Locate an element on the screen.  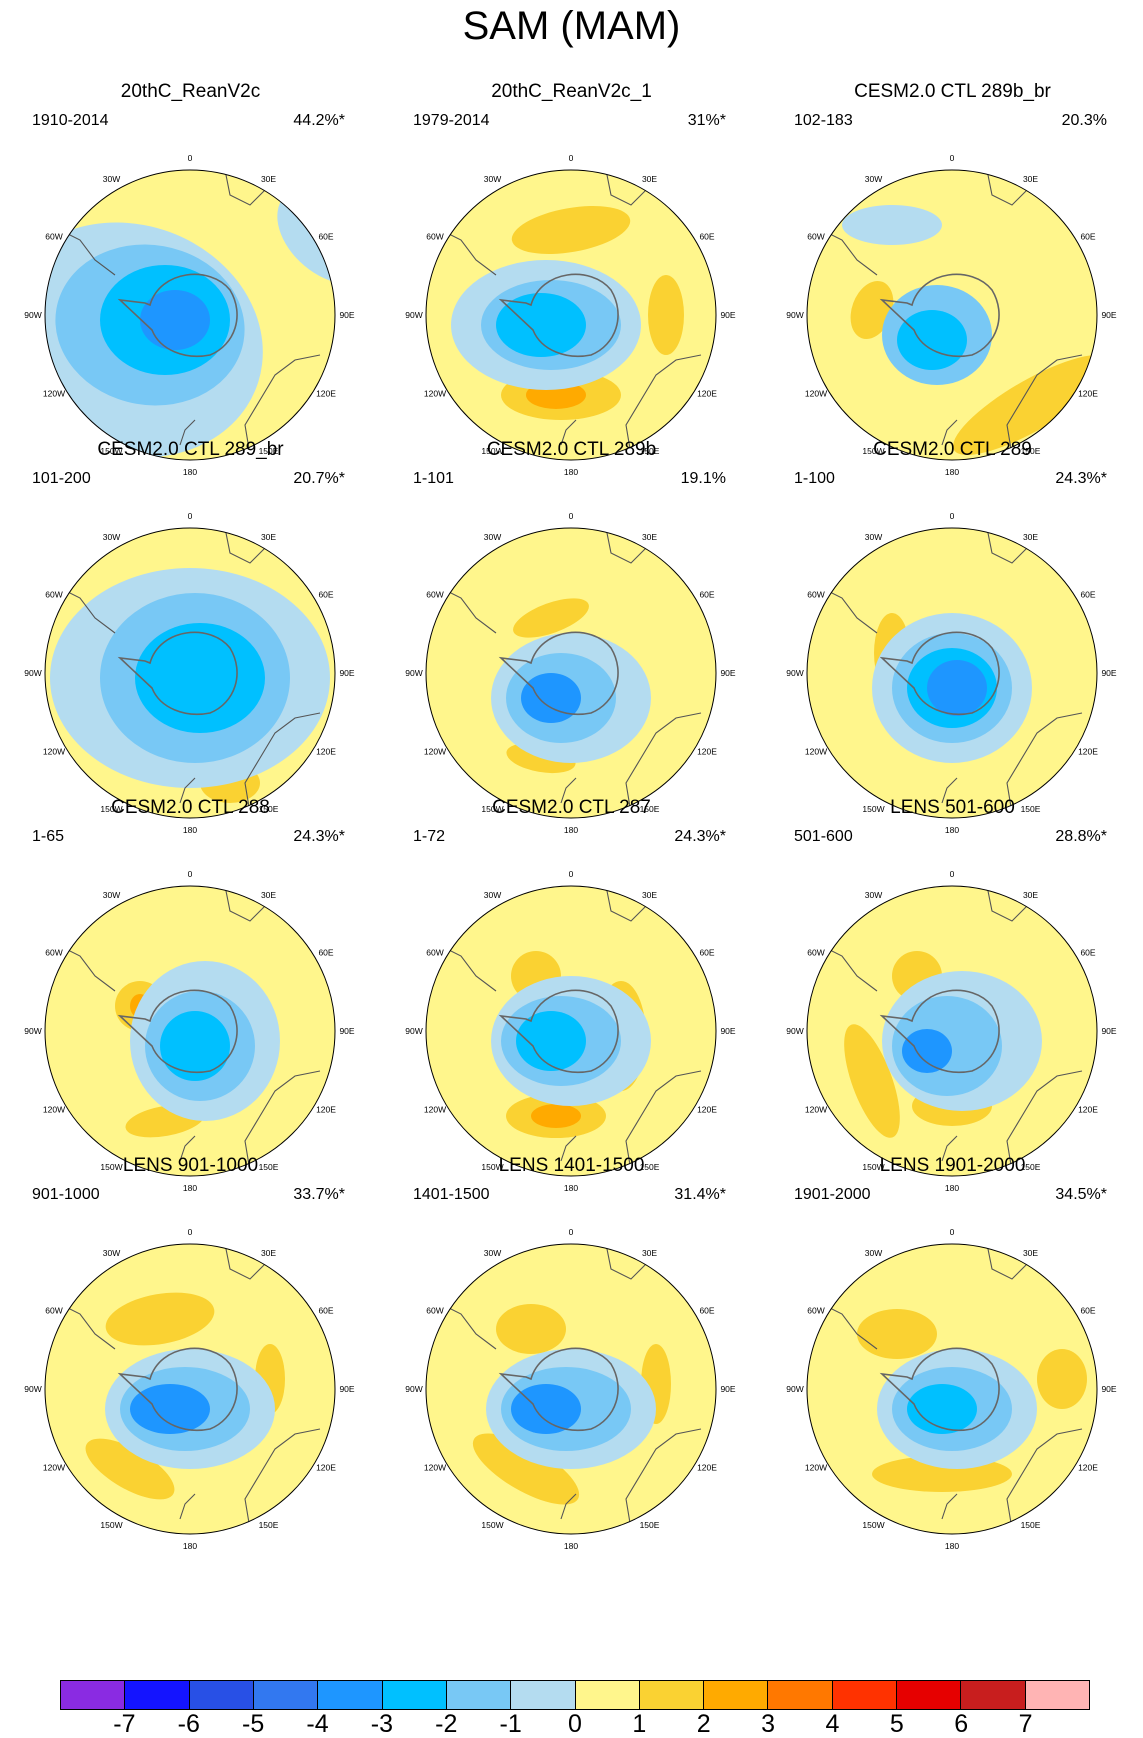
panel-variance: 33.7%* is located at coordinates (319, 1194).